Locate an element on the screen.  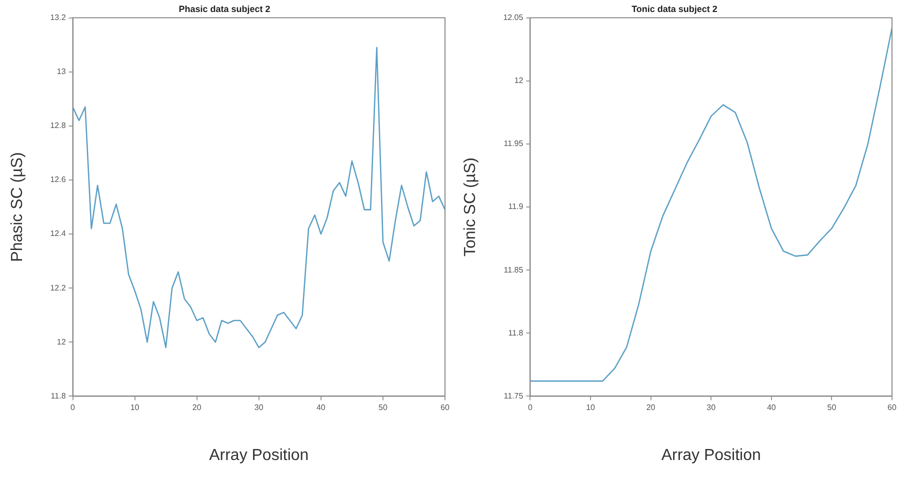
y-tick-label: 11.95 is located at coordinates (514, 143).